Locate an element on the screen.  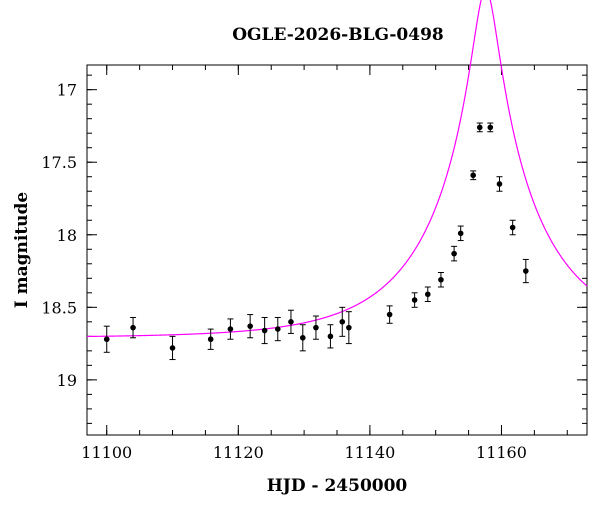
y-tick-labels: 17 17.5 18 18.5 19 is located at coordinates (59, 235).